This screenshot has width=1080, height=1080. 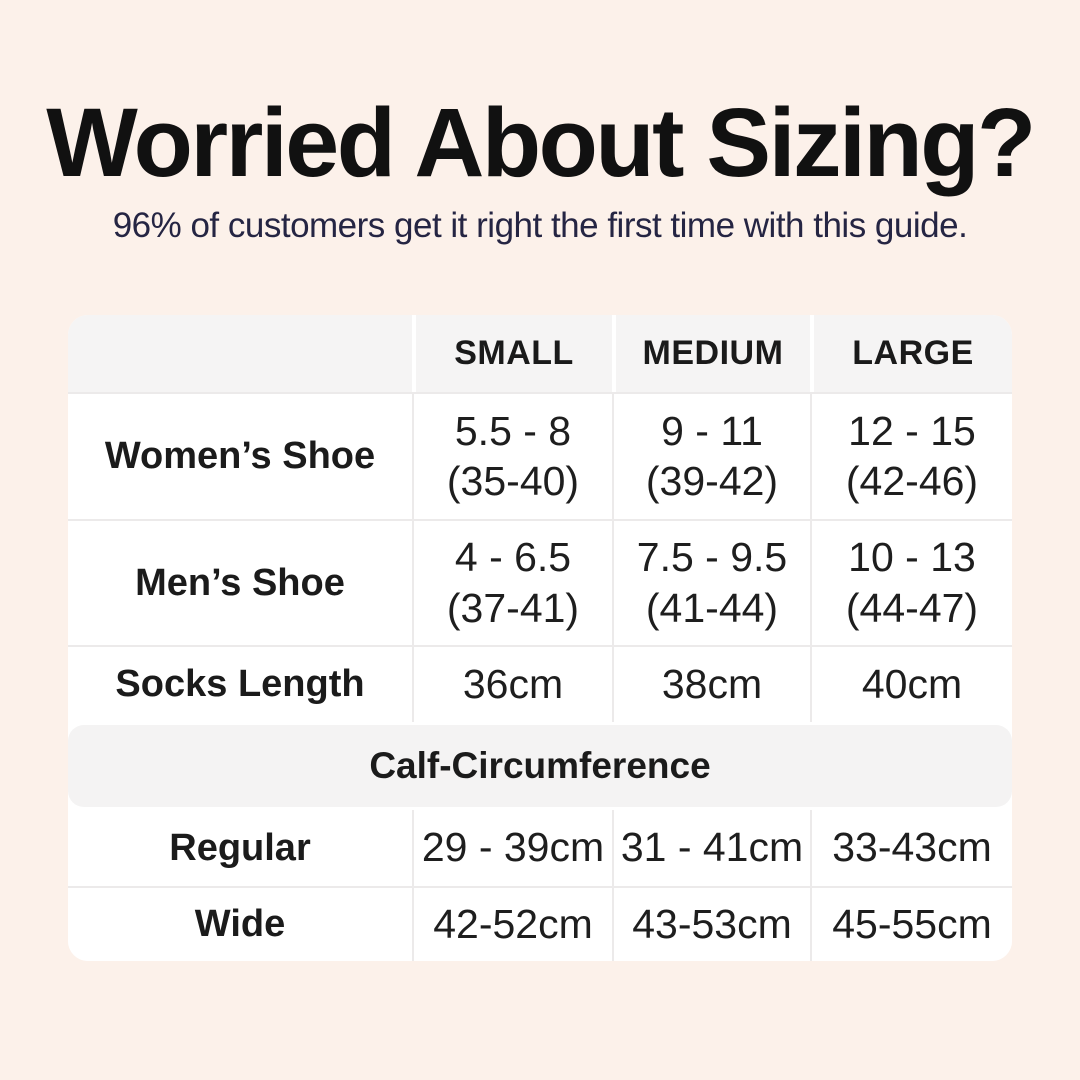 I want to click on table-header-row: SMALL MEDIUM LARGE, so click(x=540, y=353).